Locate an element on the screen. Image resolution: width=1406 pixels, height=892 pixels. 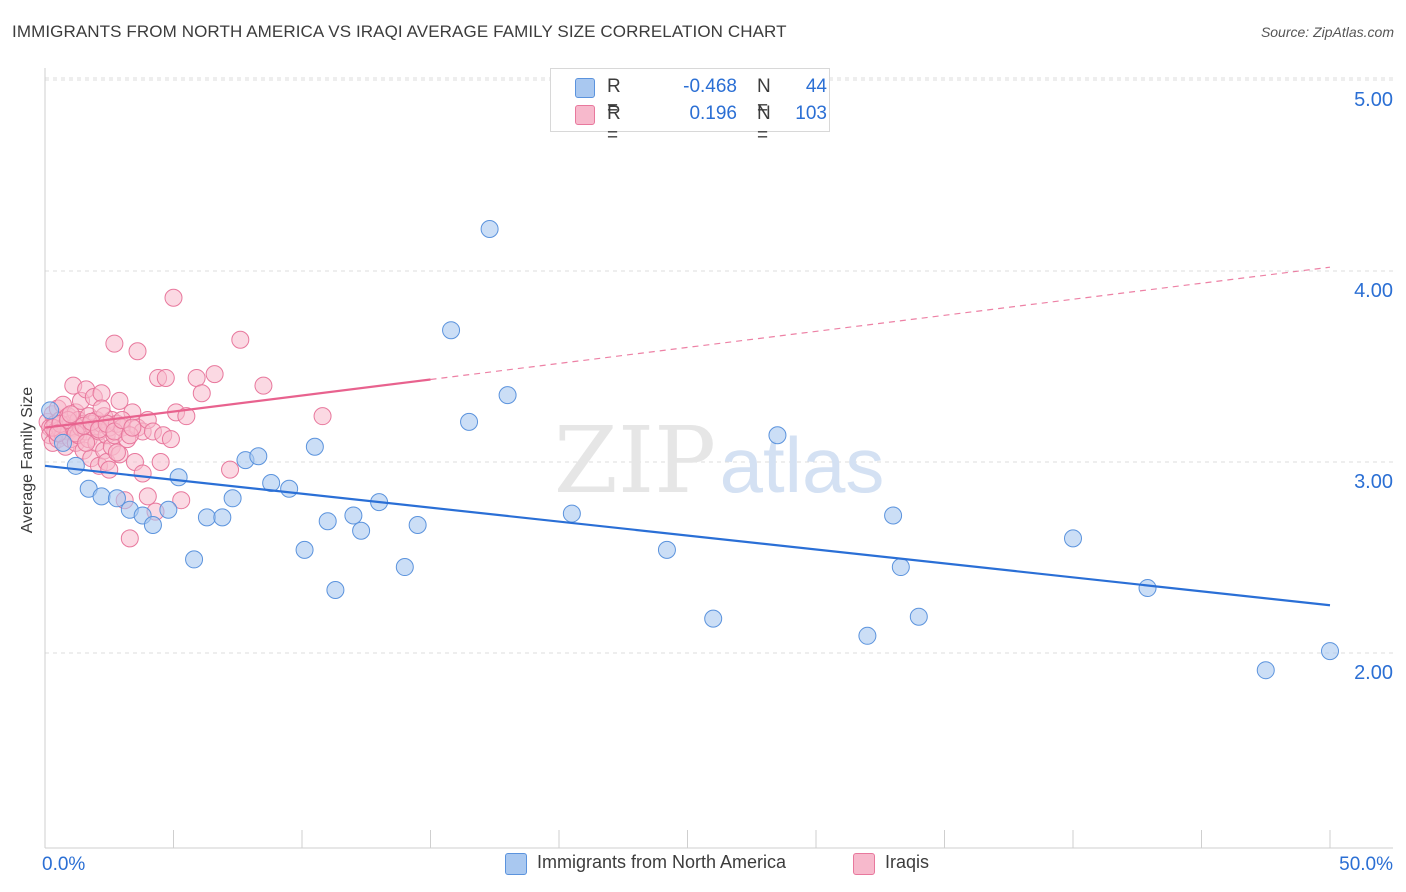
y-tick-label: 4.00 is located at coordinates (1373, 291).